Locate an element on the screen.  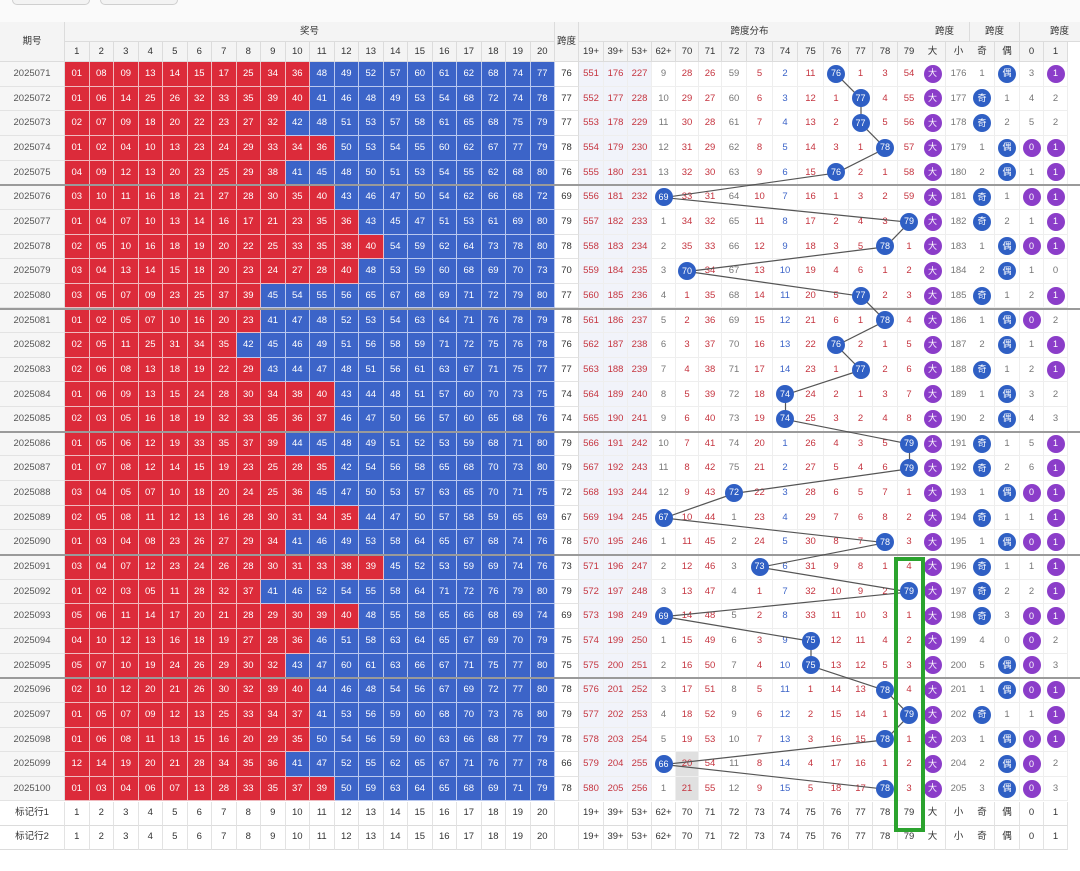
column-header-zero-one: 跨度 is located at coordinates (1050, 32).